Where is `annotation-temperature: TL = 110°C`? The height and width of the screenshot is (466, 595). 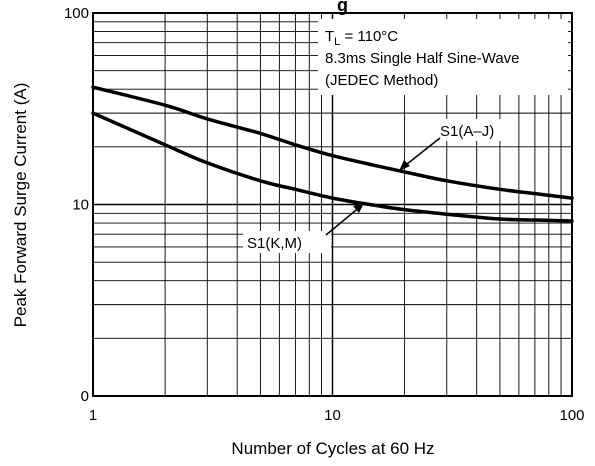
annotation-temperature: TL = 110°C is located at coordinates (361, 38).